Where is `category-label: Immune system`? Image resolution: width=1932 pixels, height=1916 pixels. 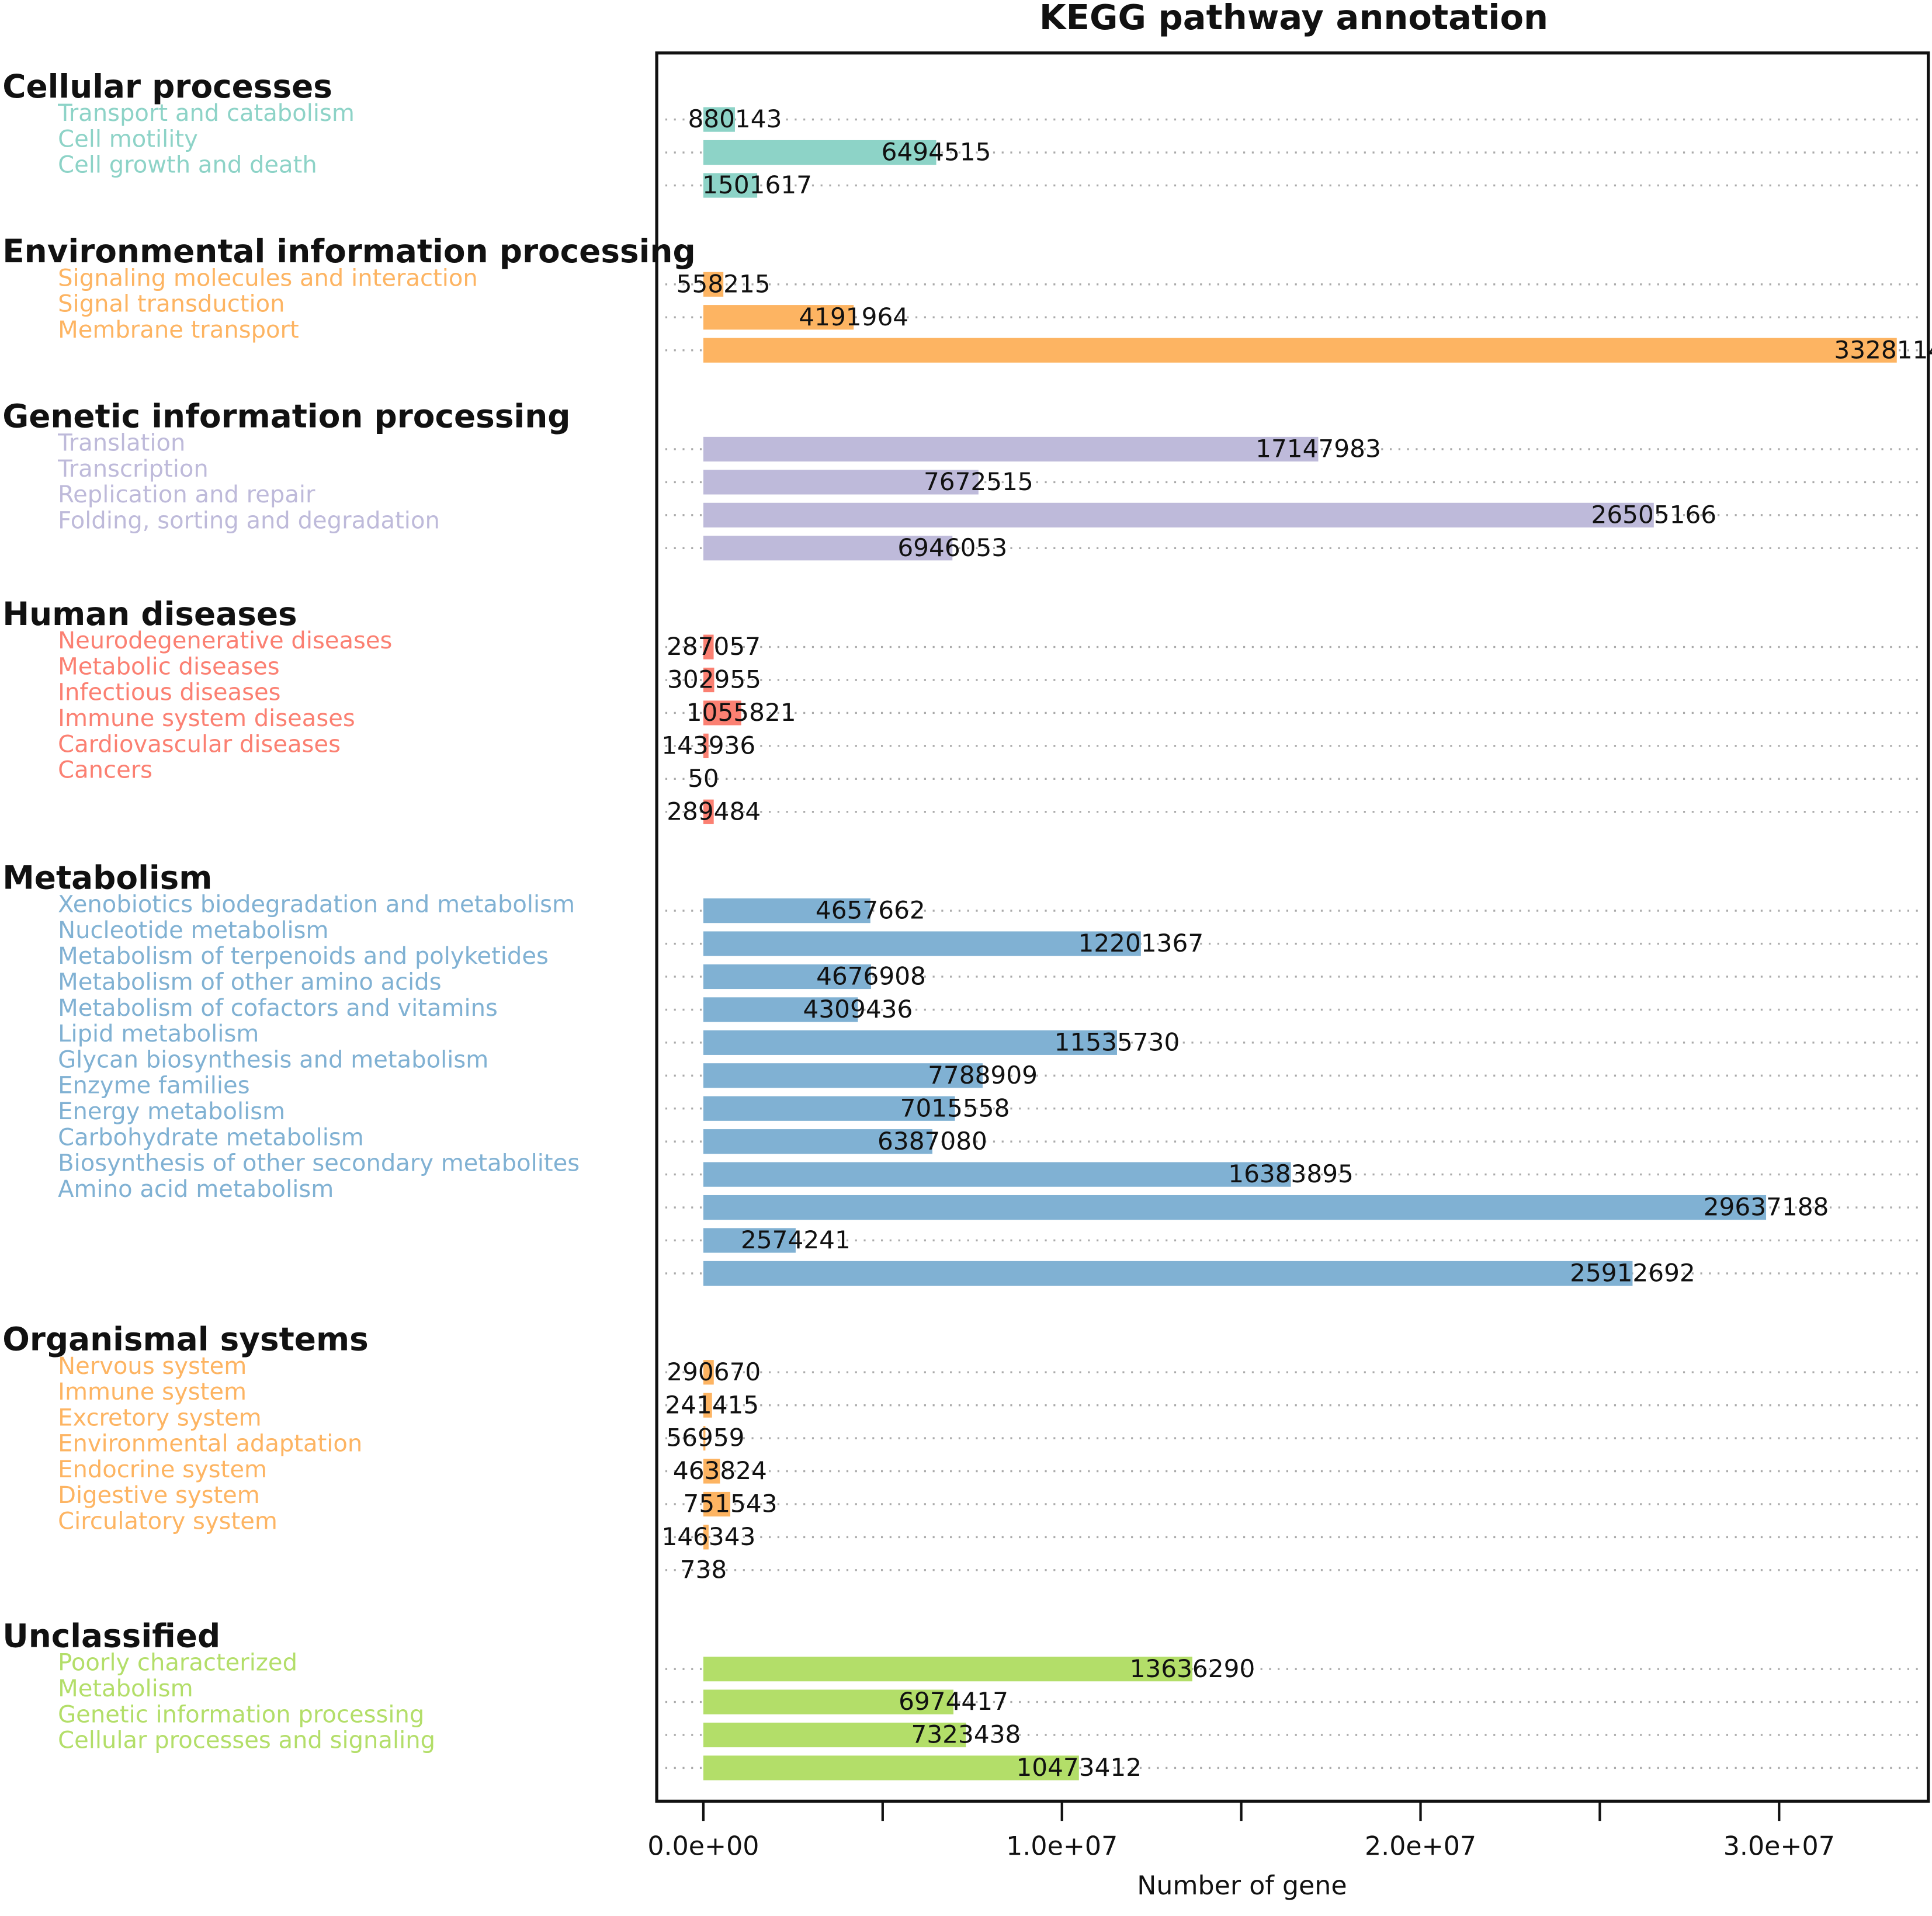 category-label: Immune system is located at coordinates (152, 1392).